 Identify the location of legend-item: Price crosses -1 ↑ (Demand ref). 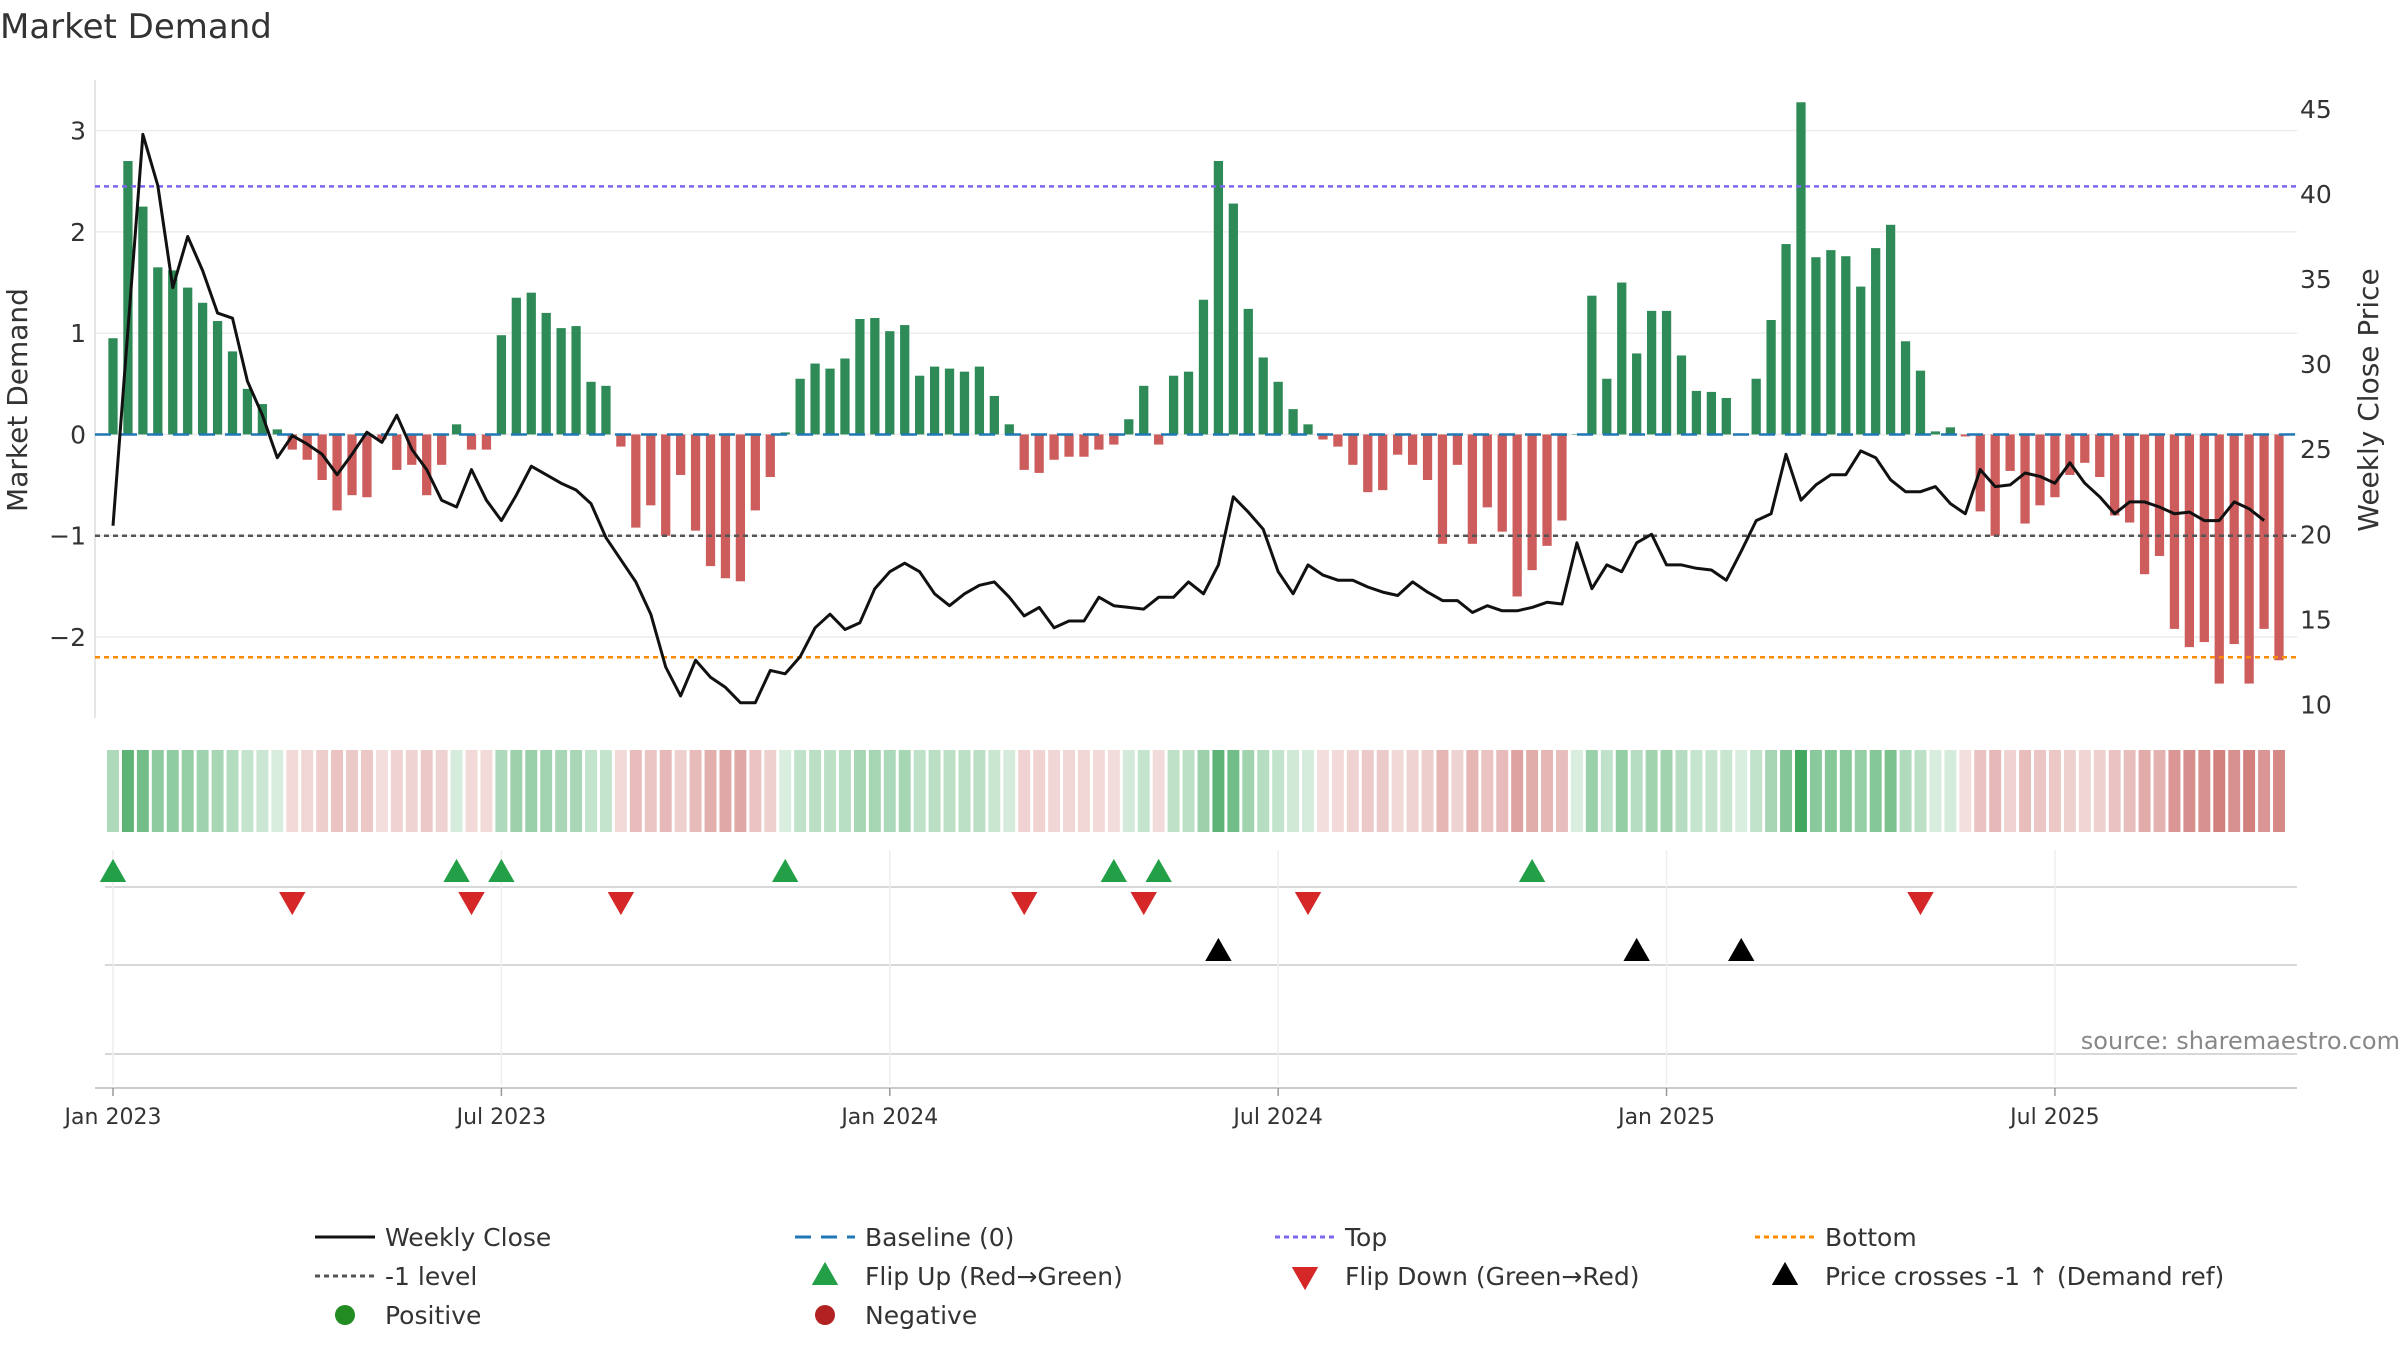
(1997, 1276).